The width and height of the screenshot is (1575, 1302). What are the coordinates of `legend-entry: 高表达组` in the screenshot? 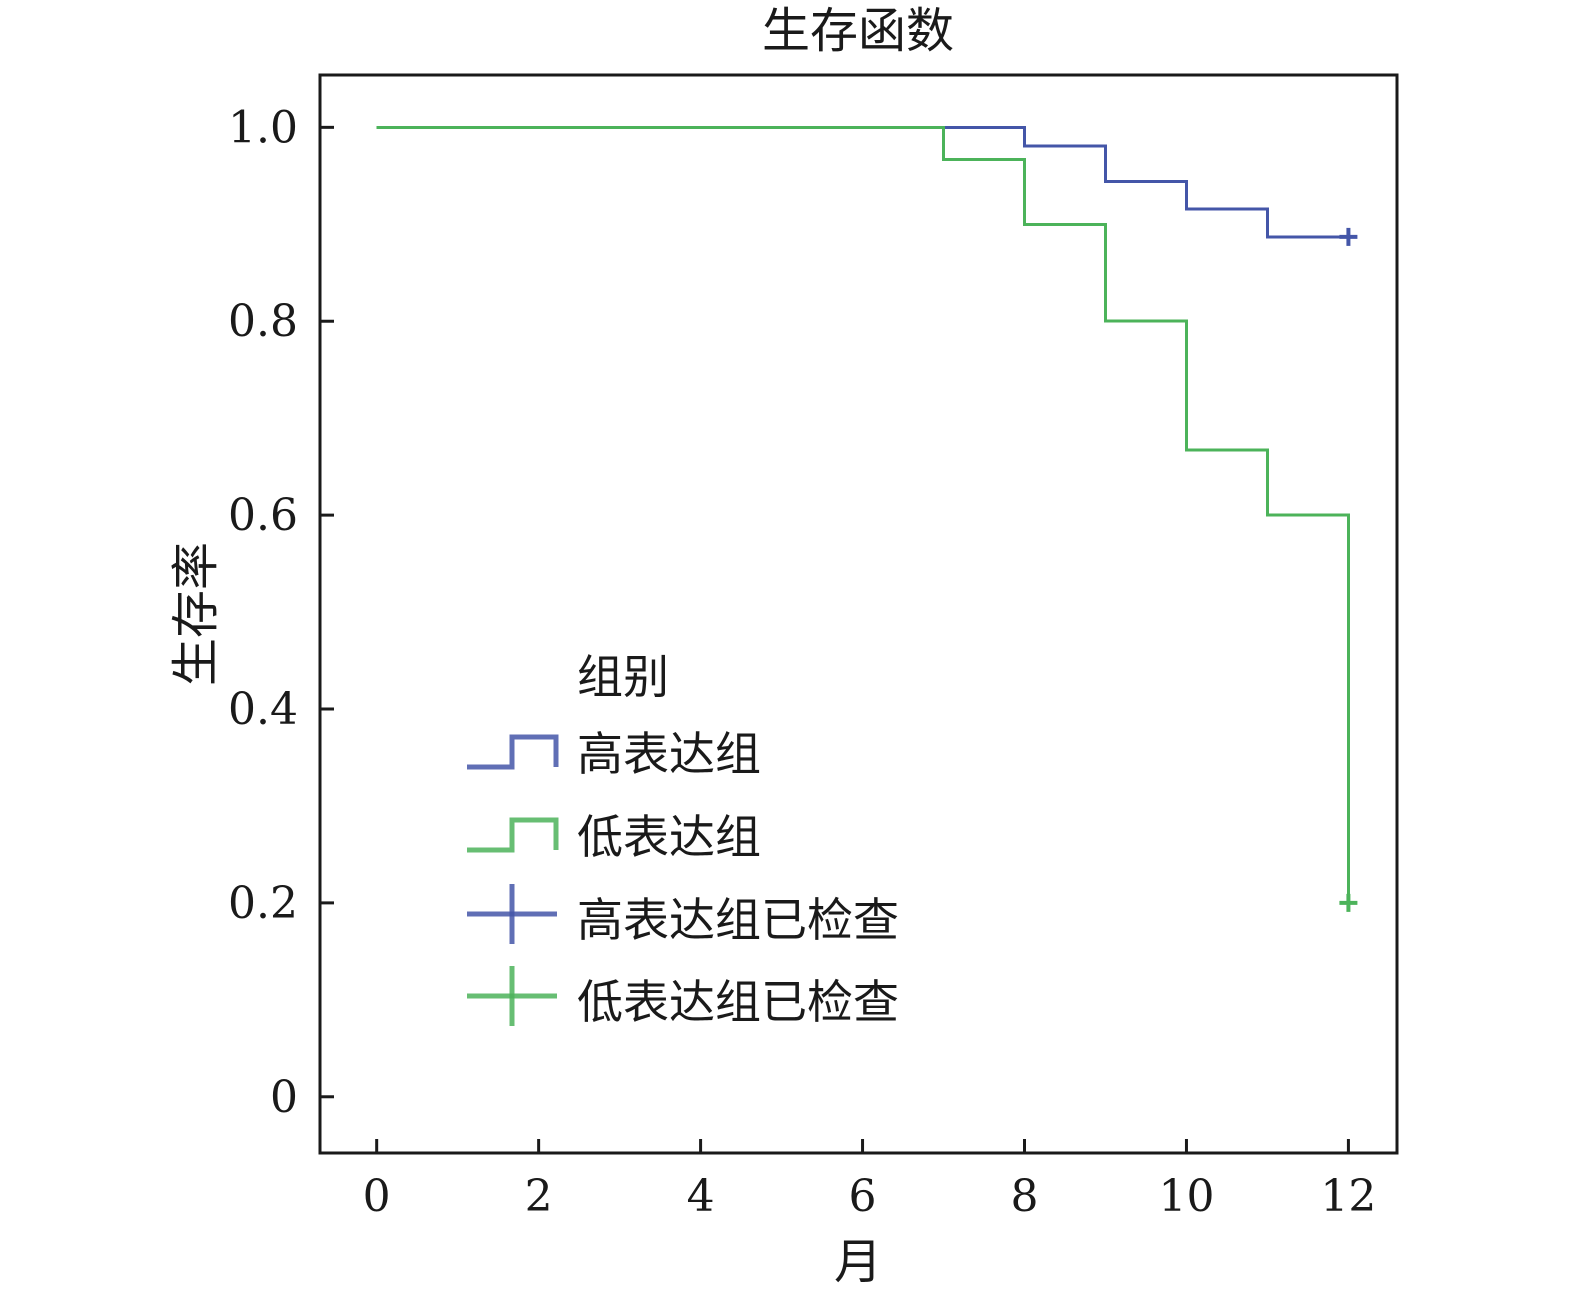 It's located at (614, 754).